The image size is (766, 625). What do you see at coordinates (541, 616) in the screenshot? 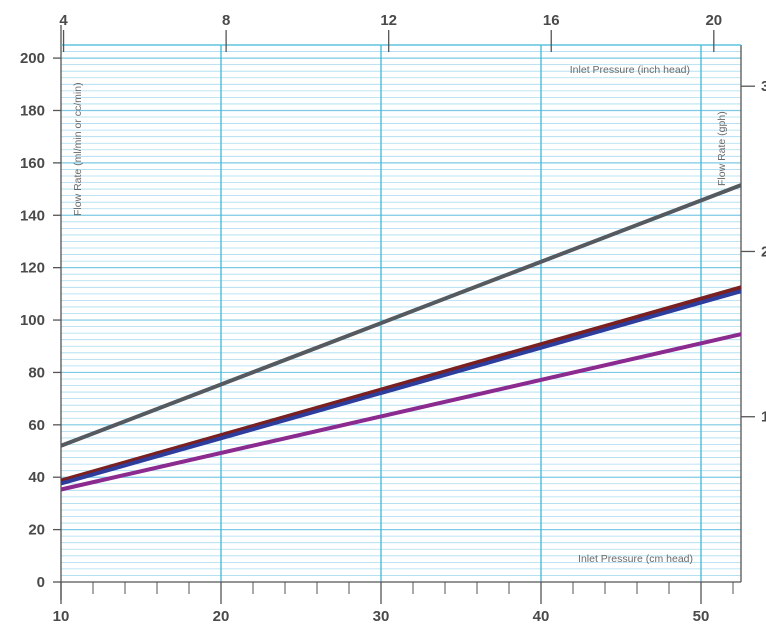
I see `x-bottom-tick-label: 40` at bounding box center [541, 616].